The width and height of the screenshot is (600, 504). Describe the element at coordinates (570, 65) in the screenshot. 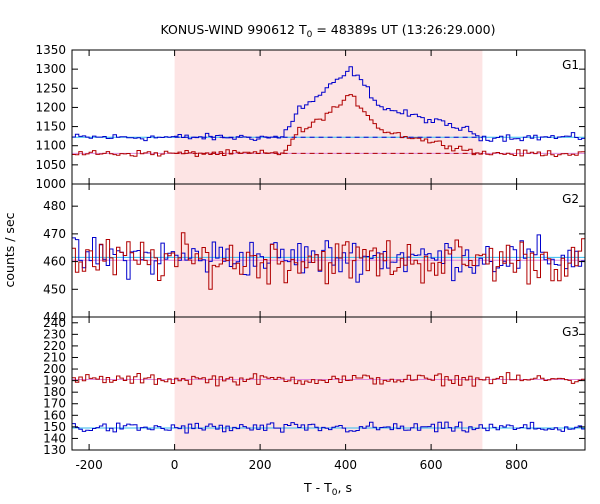

I see `panel-label: G1` at that location.